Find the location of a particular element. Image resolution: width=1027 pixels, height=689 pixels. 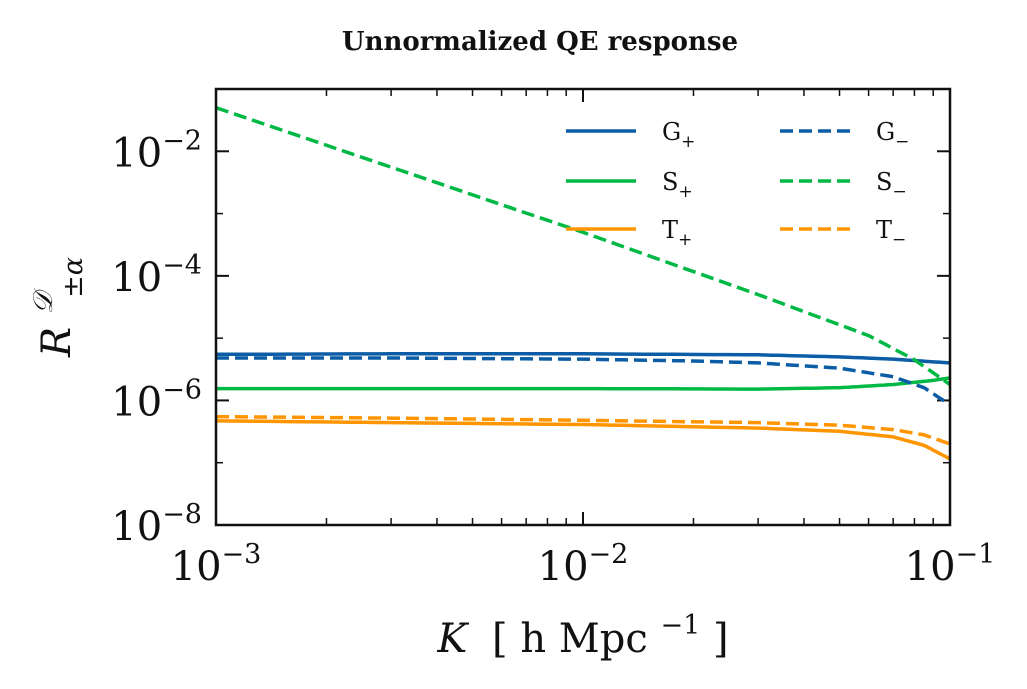

x-tick-label: 10⁻³ is located at coordinates (216, 564).